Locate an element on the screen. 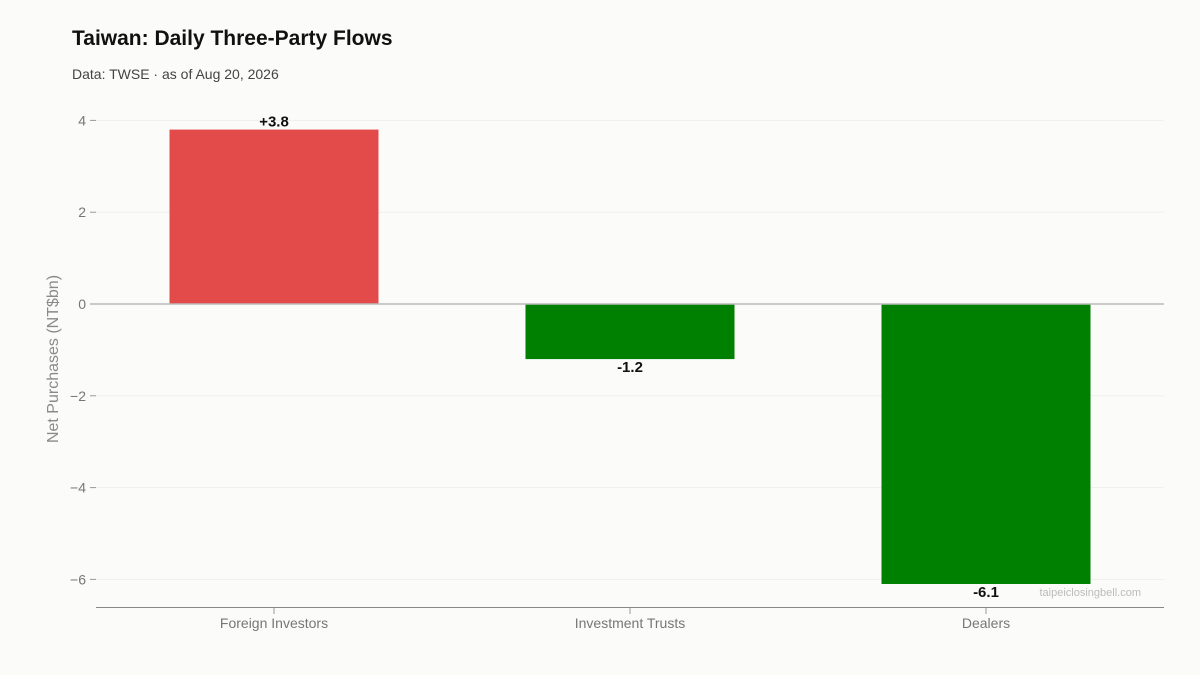  y-tick-label: −6 is located at coordinates (78, 579).